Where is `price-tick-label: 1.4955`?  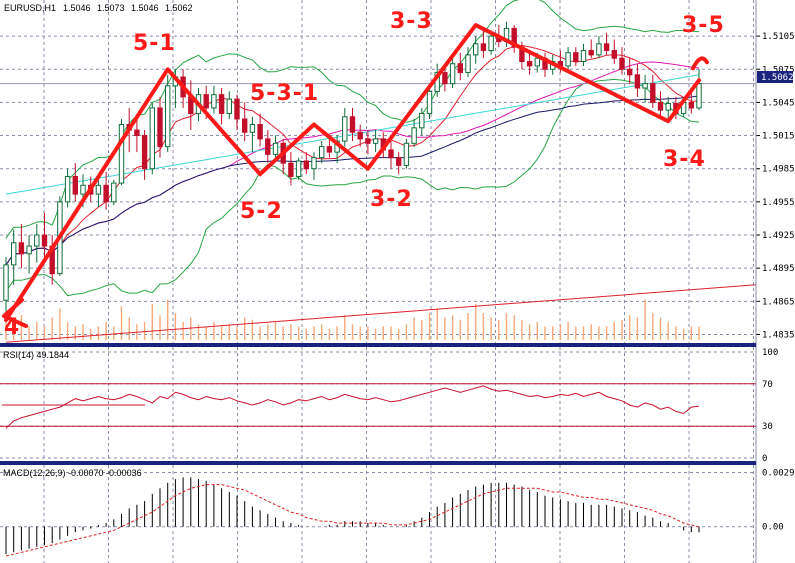 price-tick-label: 1.4955 is located at coordinates (778, 203).